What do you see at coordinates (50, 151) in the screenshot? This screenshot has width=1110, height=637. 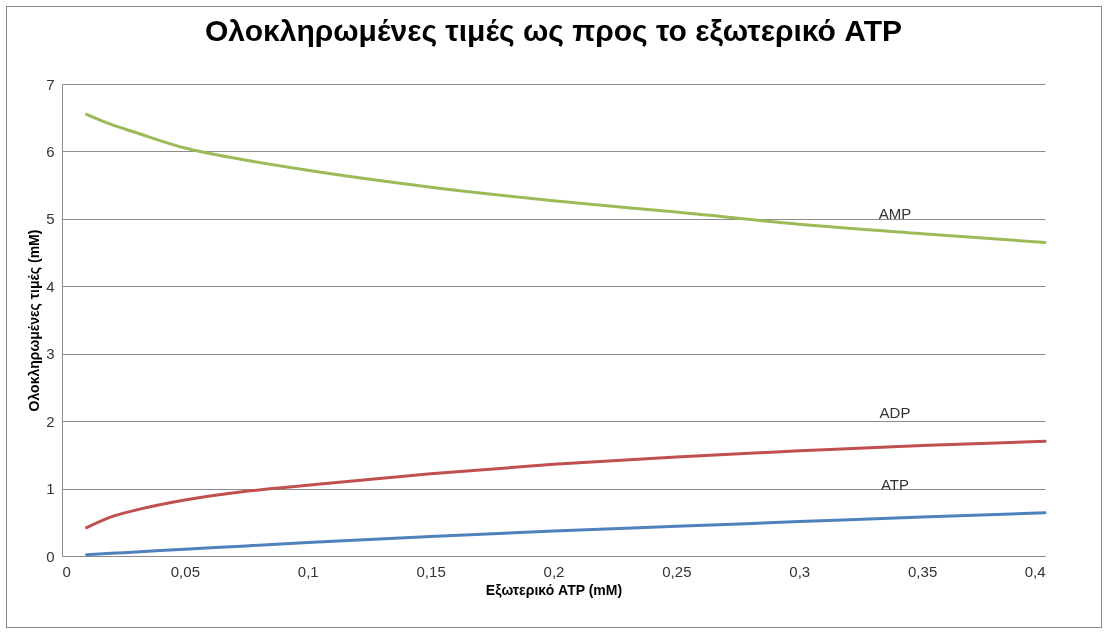 I see `y-tick-label: 6` at bounding box center [50, 151].